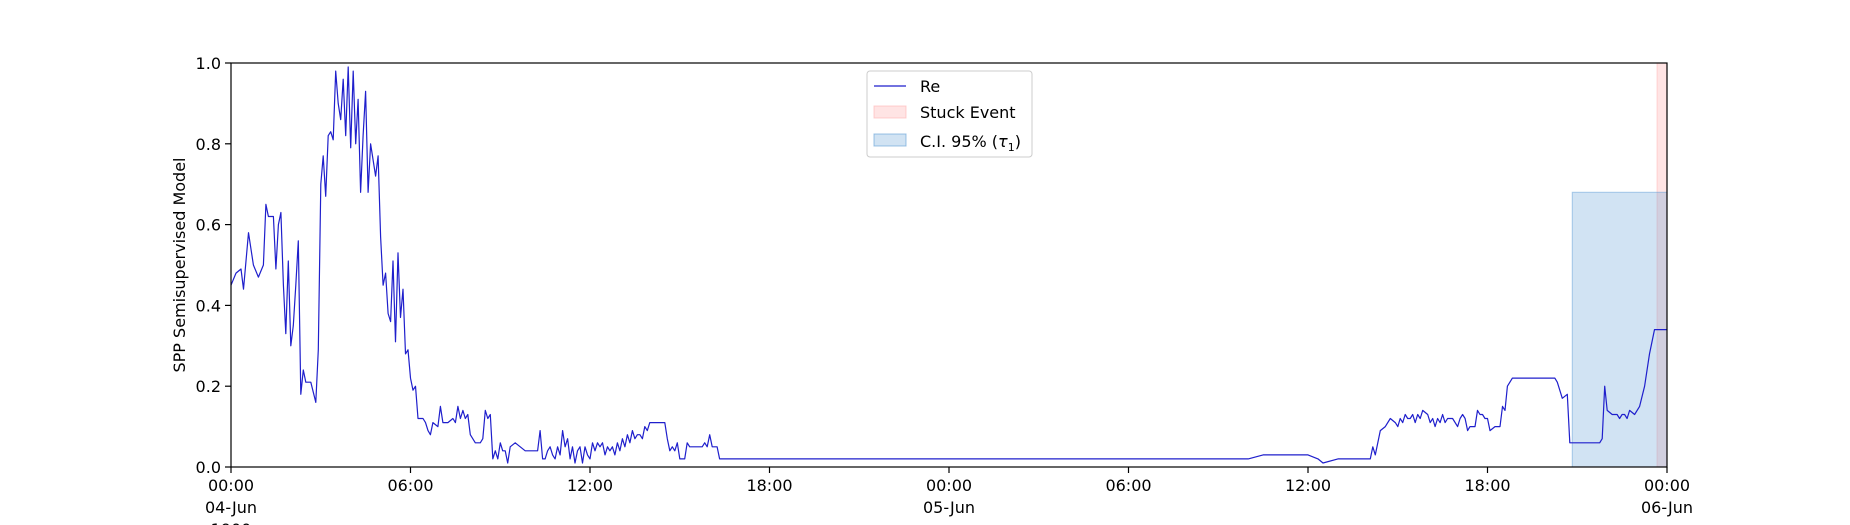 This screenshot has width=1850, height=525. I want to click on x-tick-label: 06-Jun, so click(1667, 507).